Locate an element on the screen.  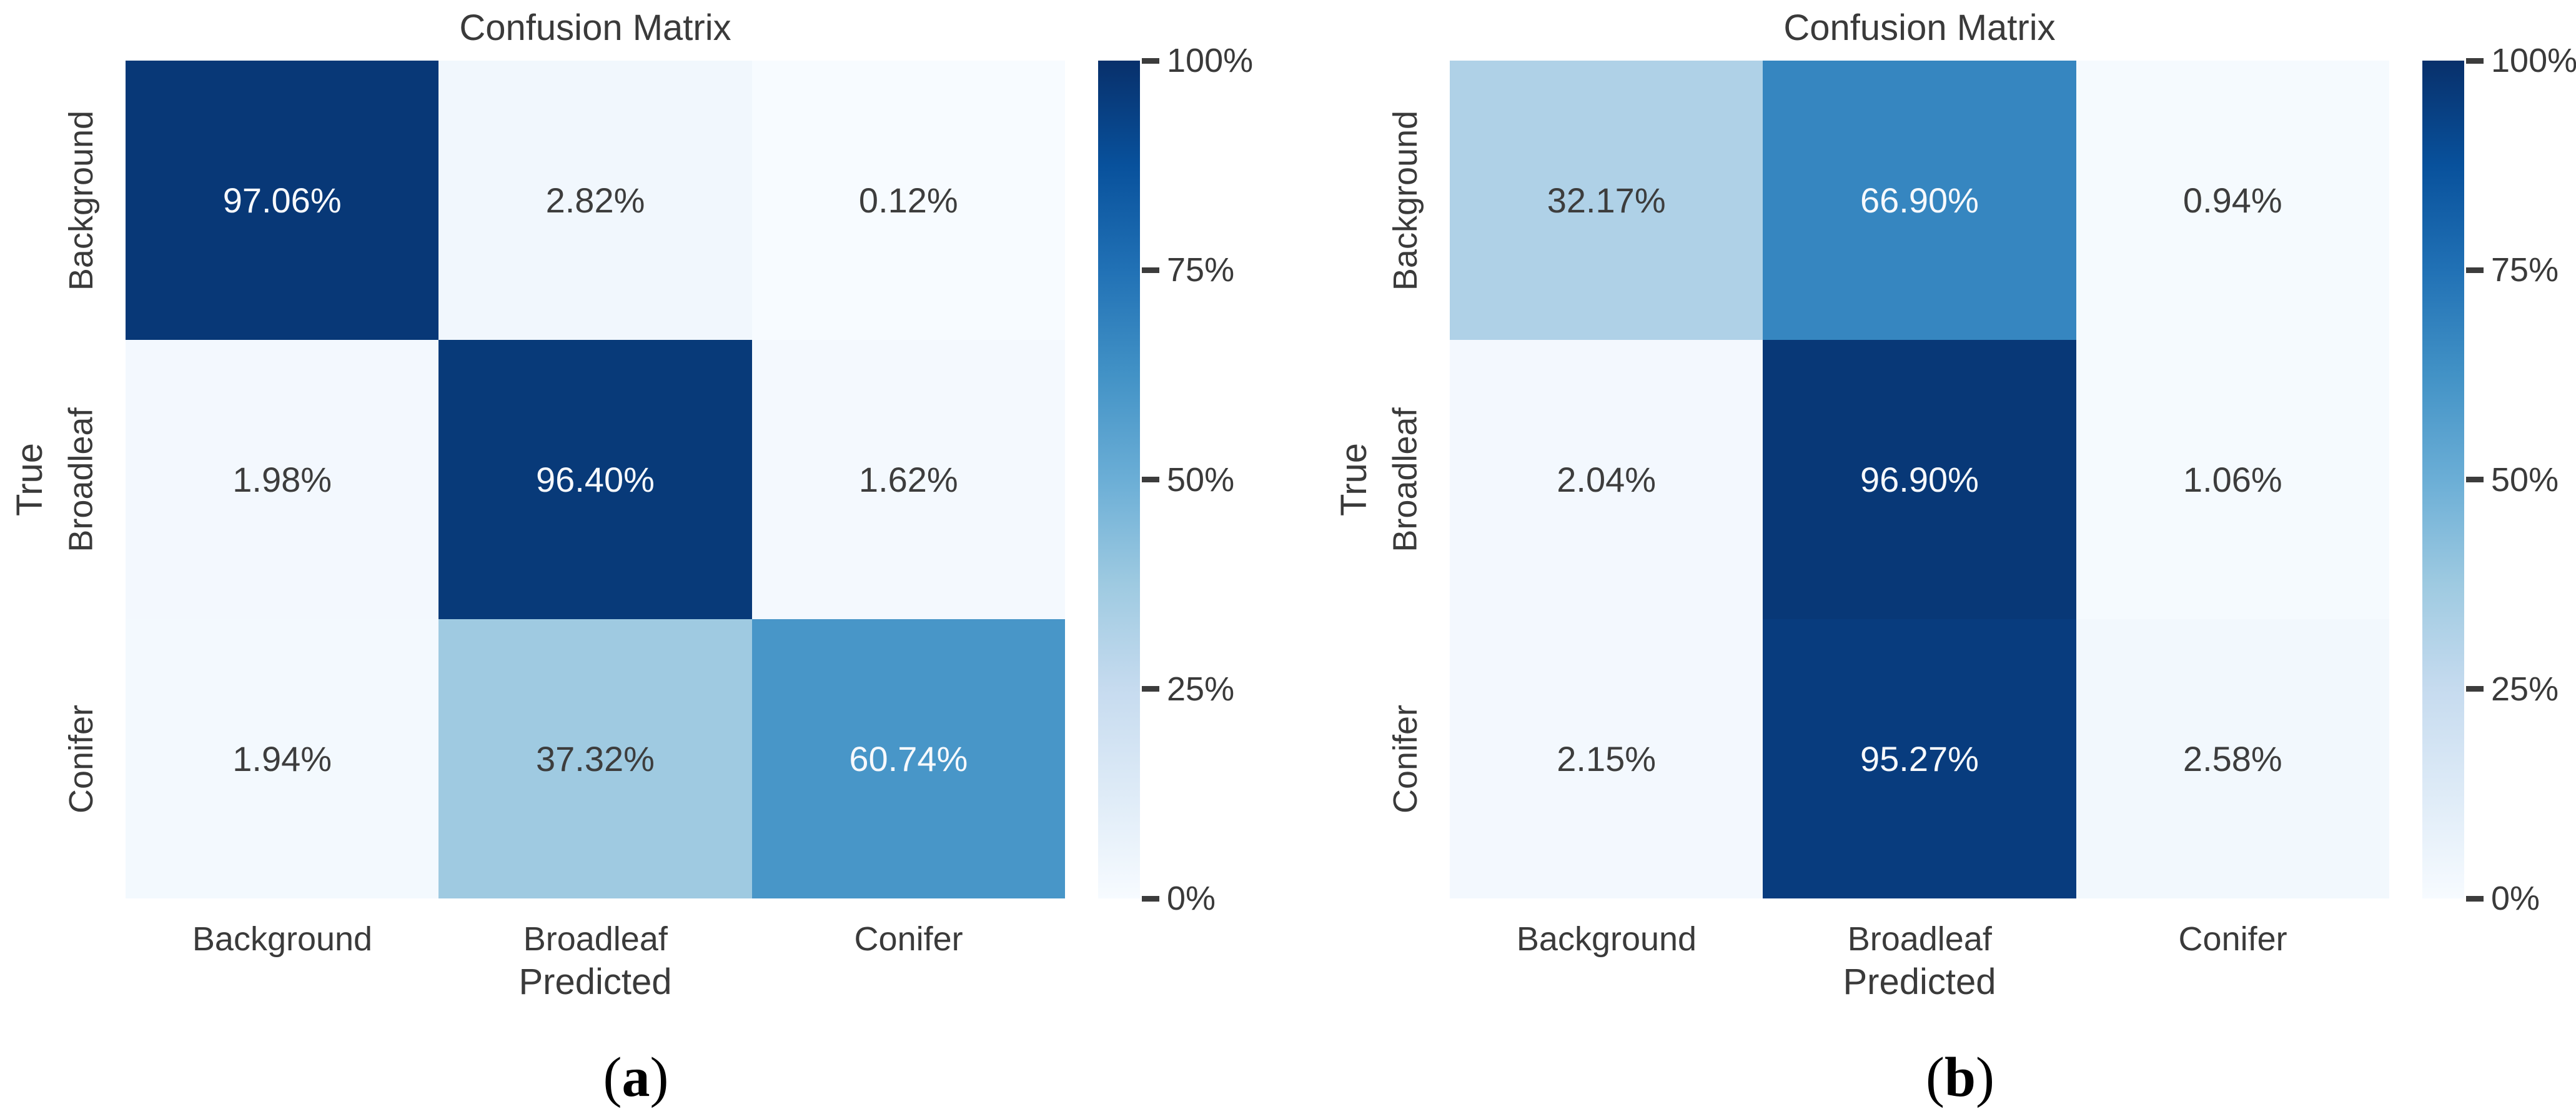
caption-a: (a) is located at coordinates (636, 1078).